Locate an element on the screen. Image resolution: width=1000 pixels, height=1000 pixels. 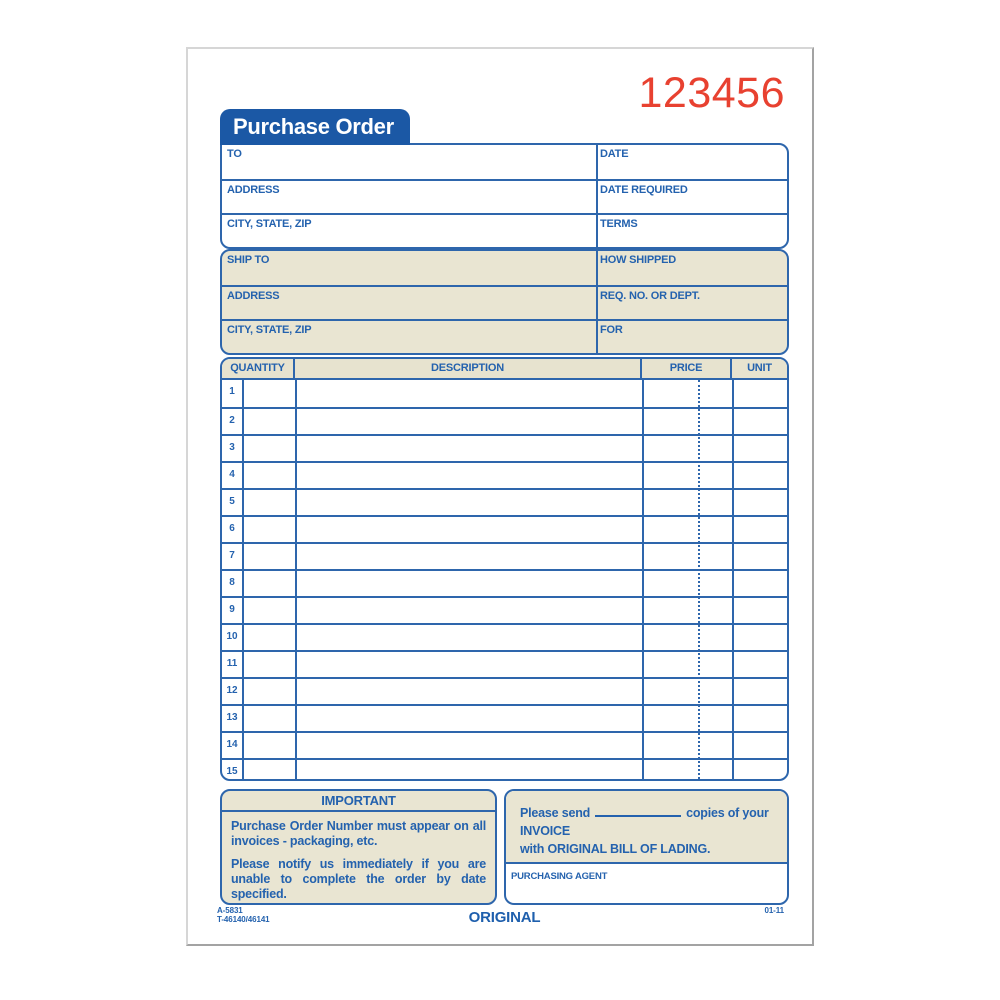
field-label: DATE REQUIRED is located at coordinates (644, 190).